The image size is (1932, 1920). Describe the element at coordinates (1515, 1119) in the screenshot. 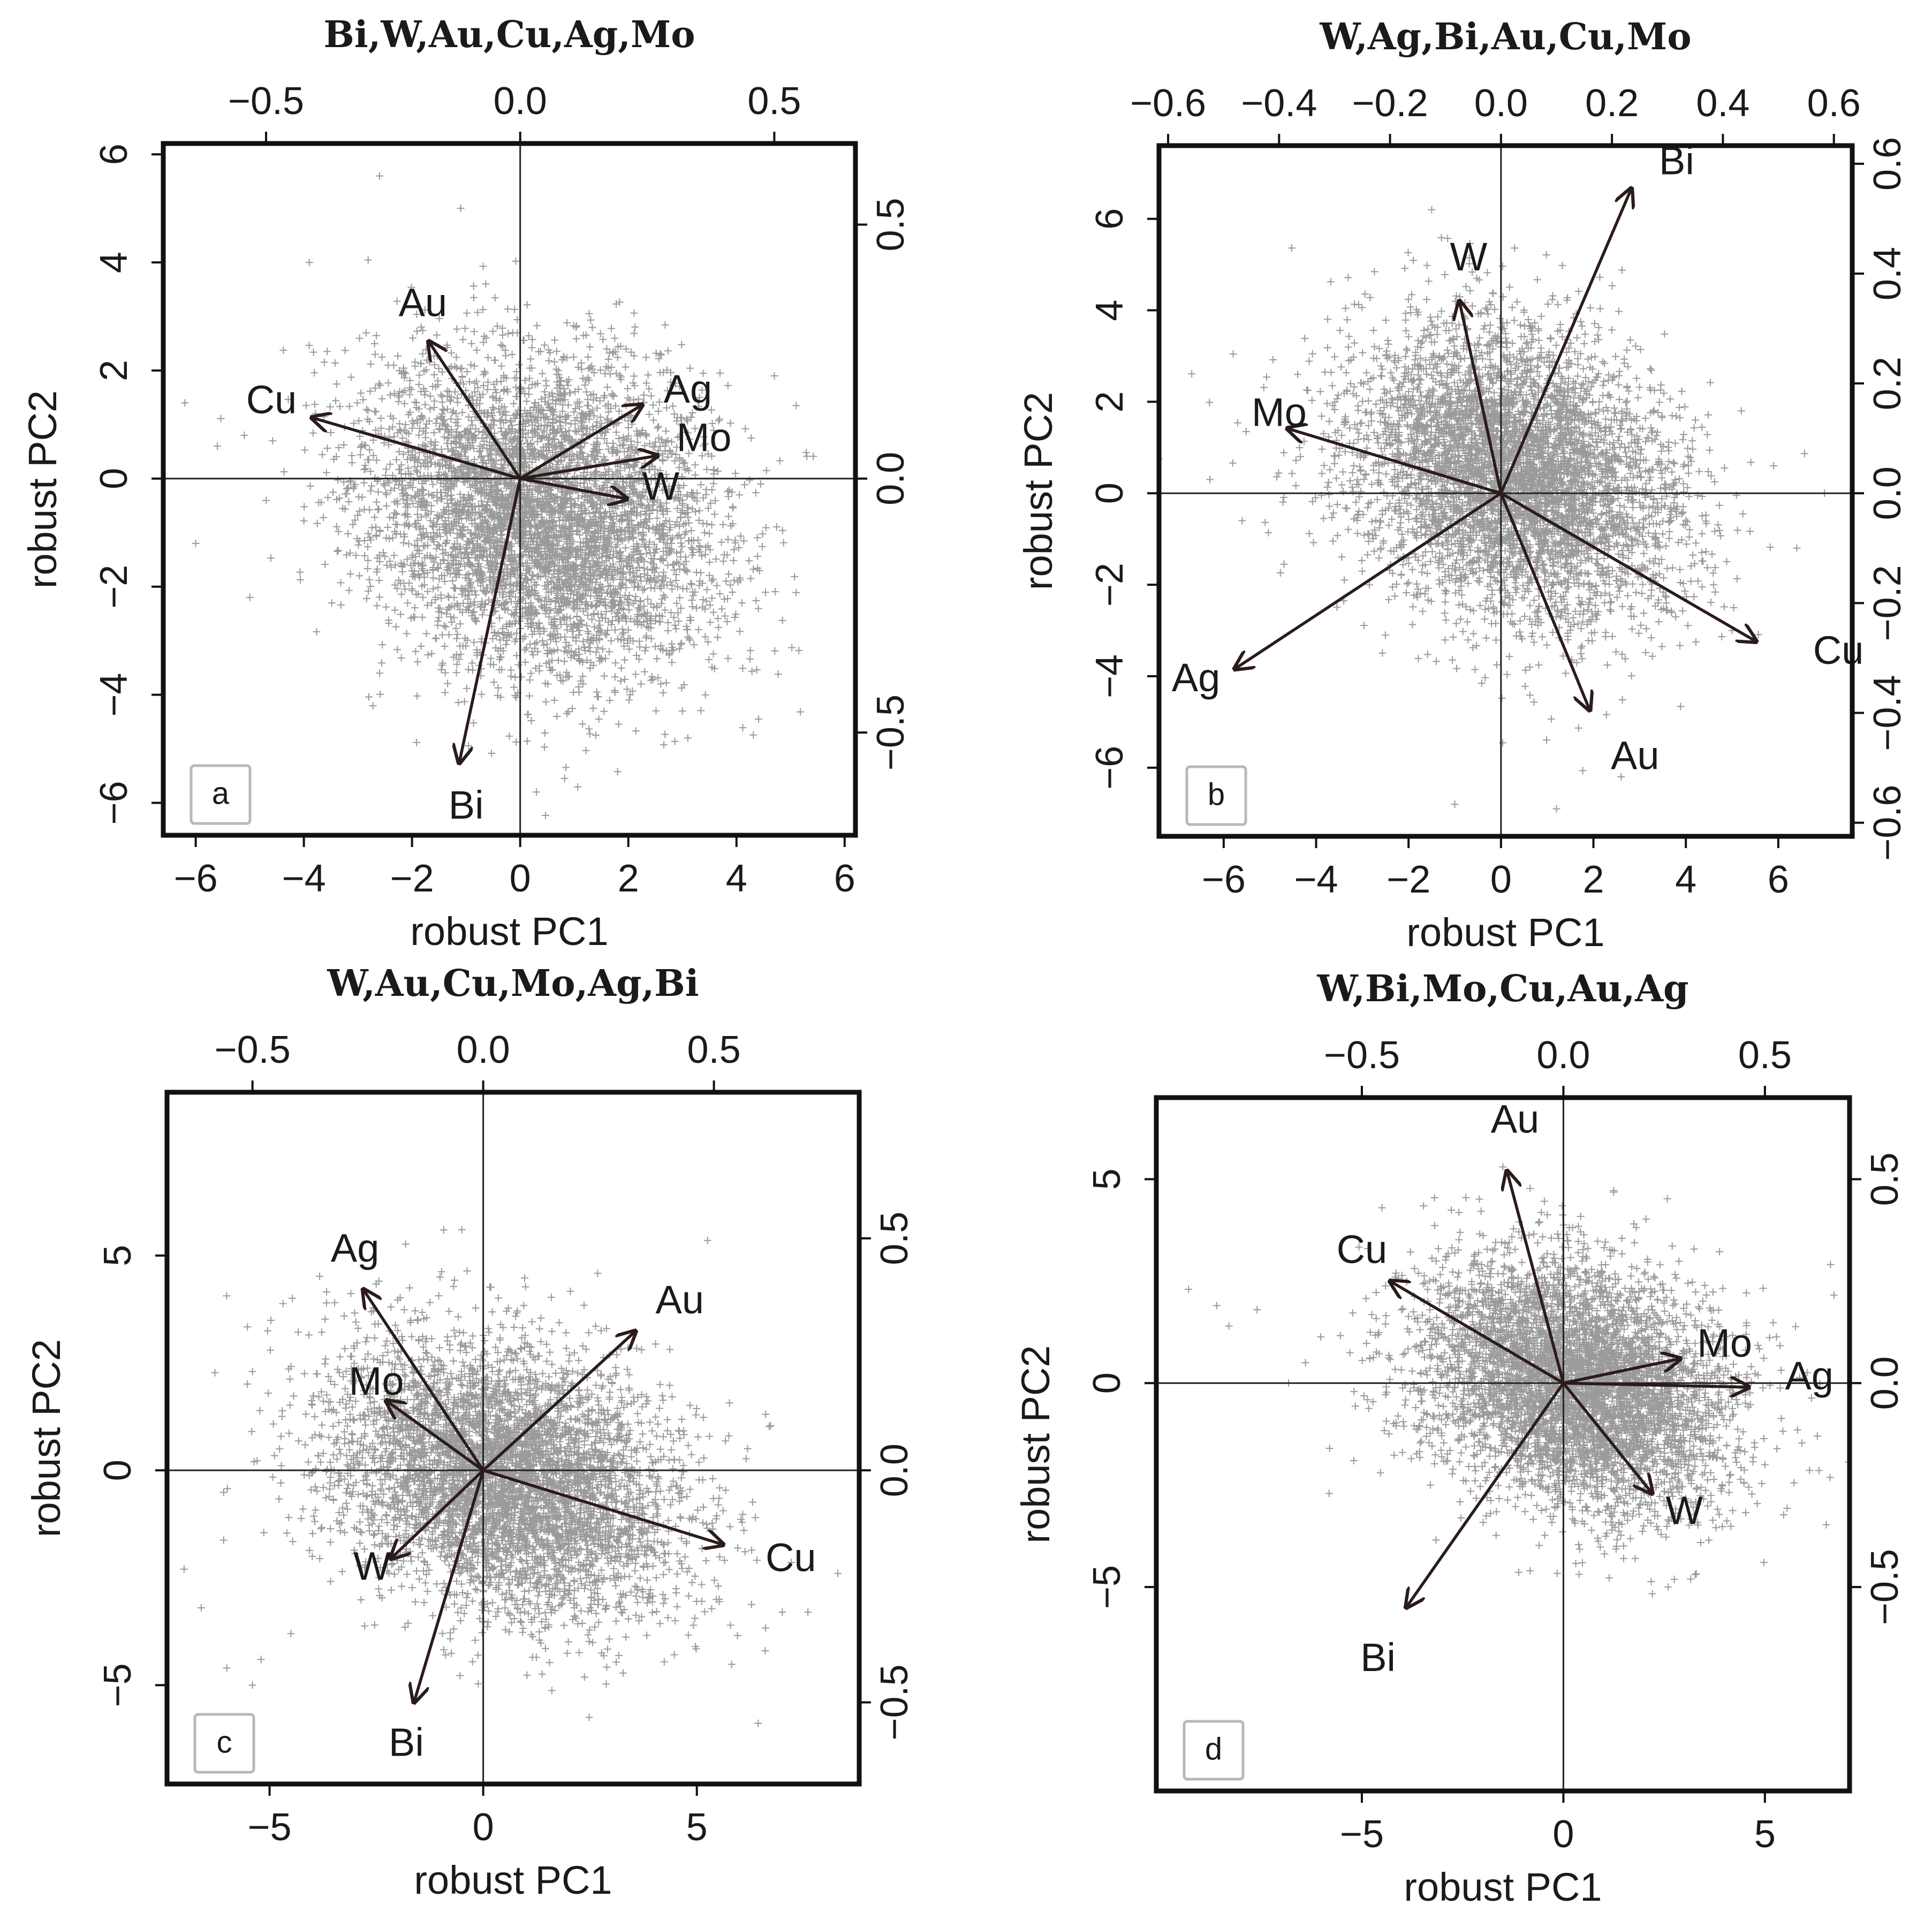

I see `loading-label-au: Au` at that location.